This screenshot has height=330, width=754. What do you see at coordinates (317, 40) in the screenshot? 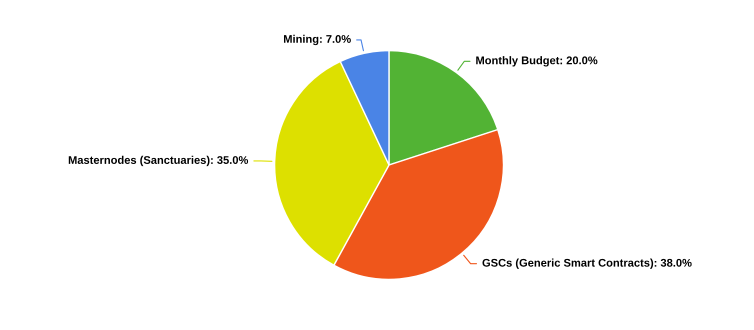
I see `slice-label: Mining: 7.0%` at bounding box center [317, 40].